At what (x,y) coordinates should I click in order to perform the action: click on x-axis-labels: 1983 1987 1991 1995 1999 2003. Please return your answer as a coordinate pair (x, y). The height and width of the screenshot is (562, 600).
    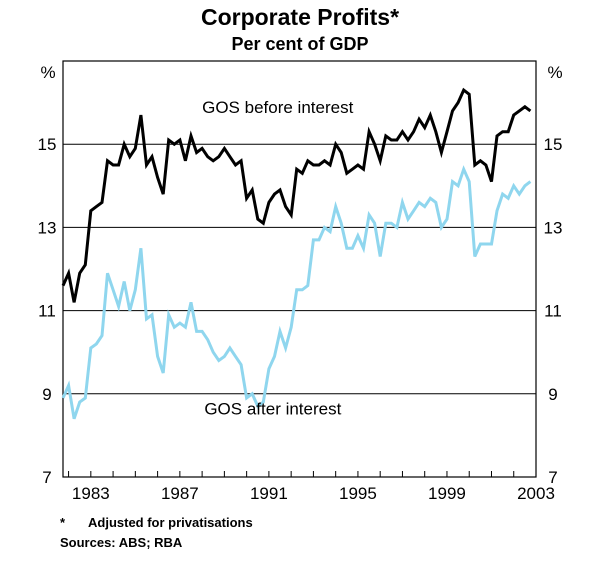
    Looking at the image, I should click on (313, 493).